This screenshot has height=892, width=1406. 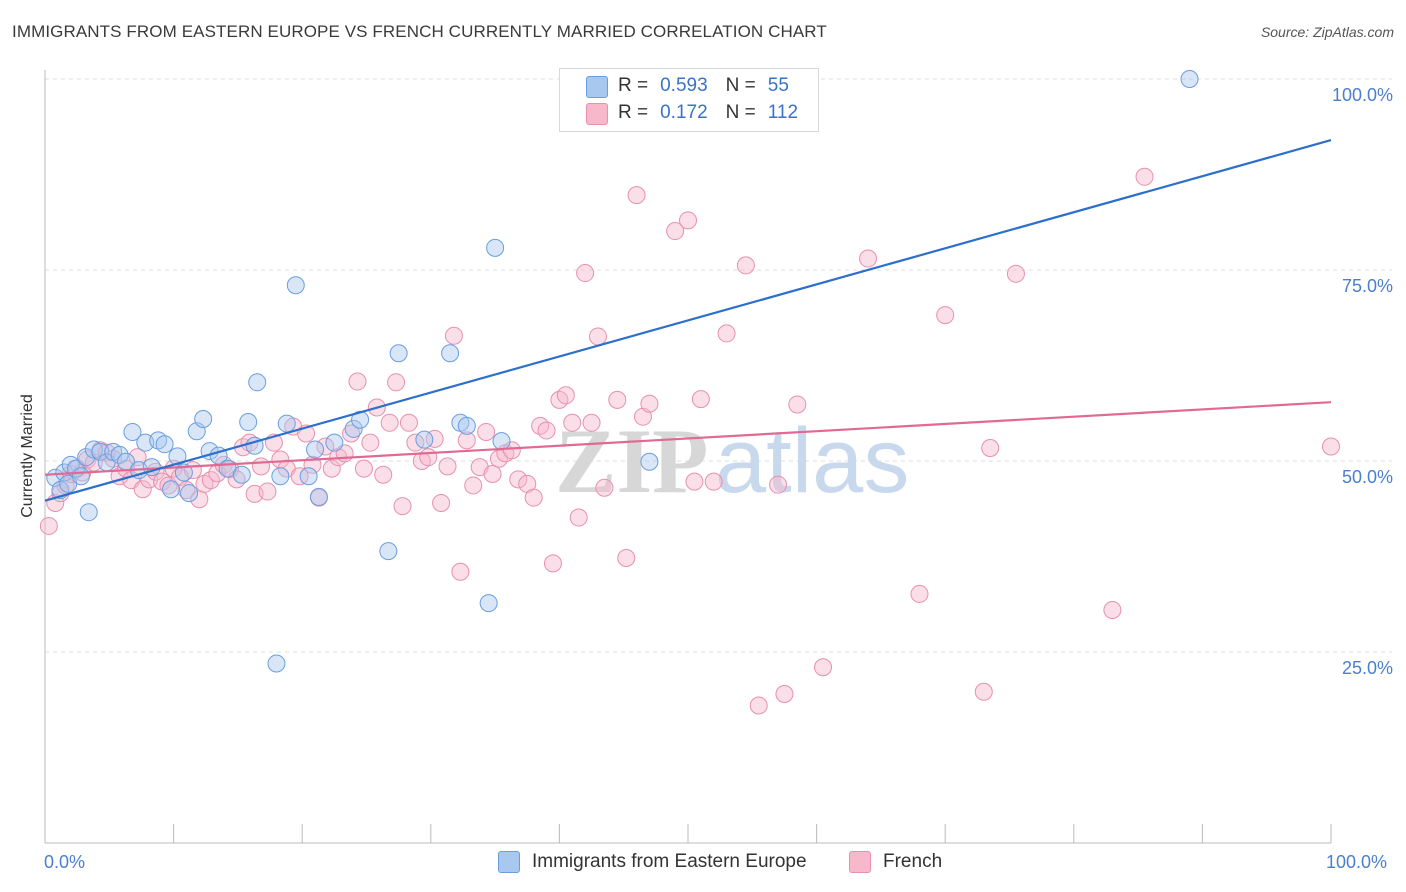 I want to click on legend-swatch-blue, so click(x=509, y=862).